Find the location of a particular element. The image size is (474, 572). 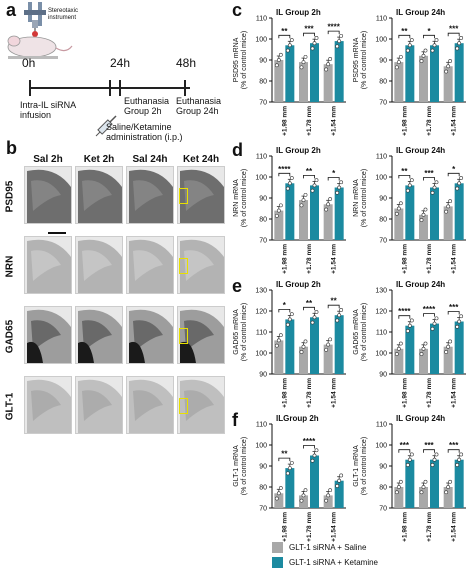

significance-marker: ** is located at coordinates (309, 171).